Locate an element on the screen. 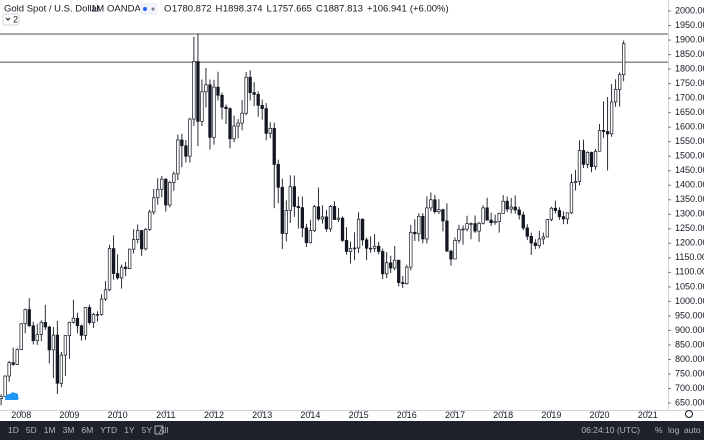 The image size is (704, 440). y-tick-label: 1050.000 is located at coordinates (689, 286).